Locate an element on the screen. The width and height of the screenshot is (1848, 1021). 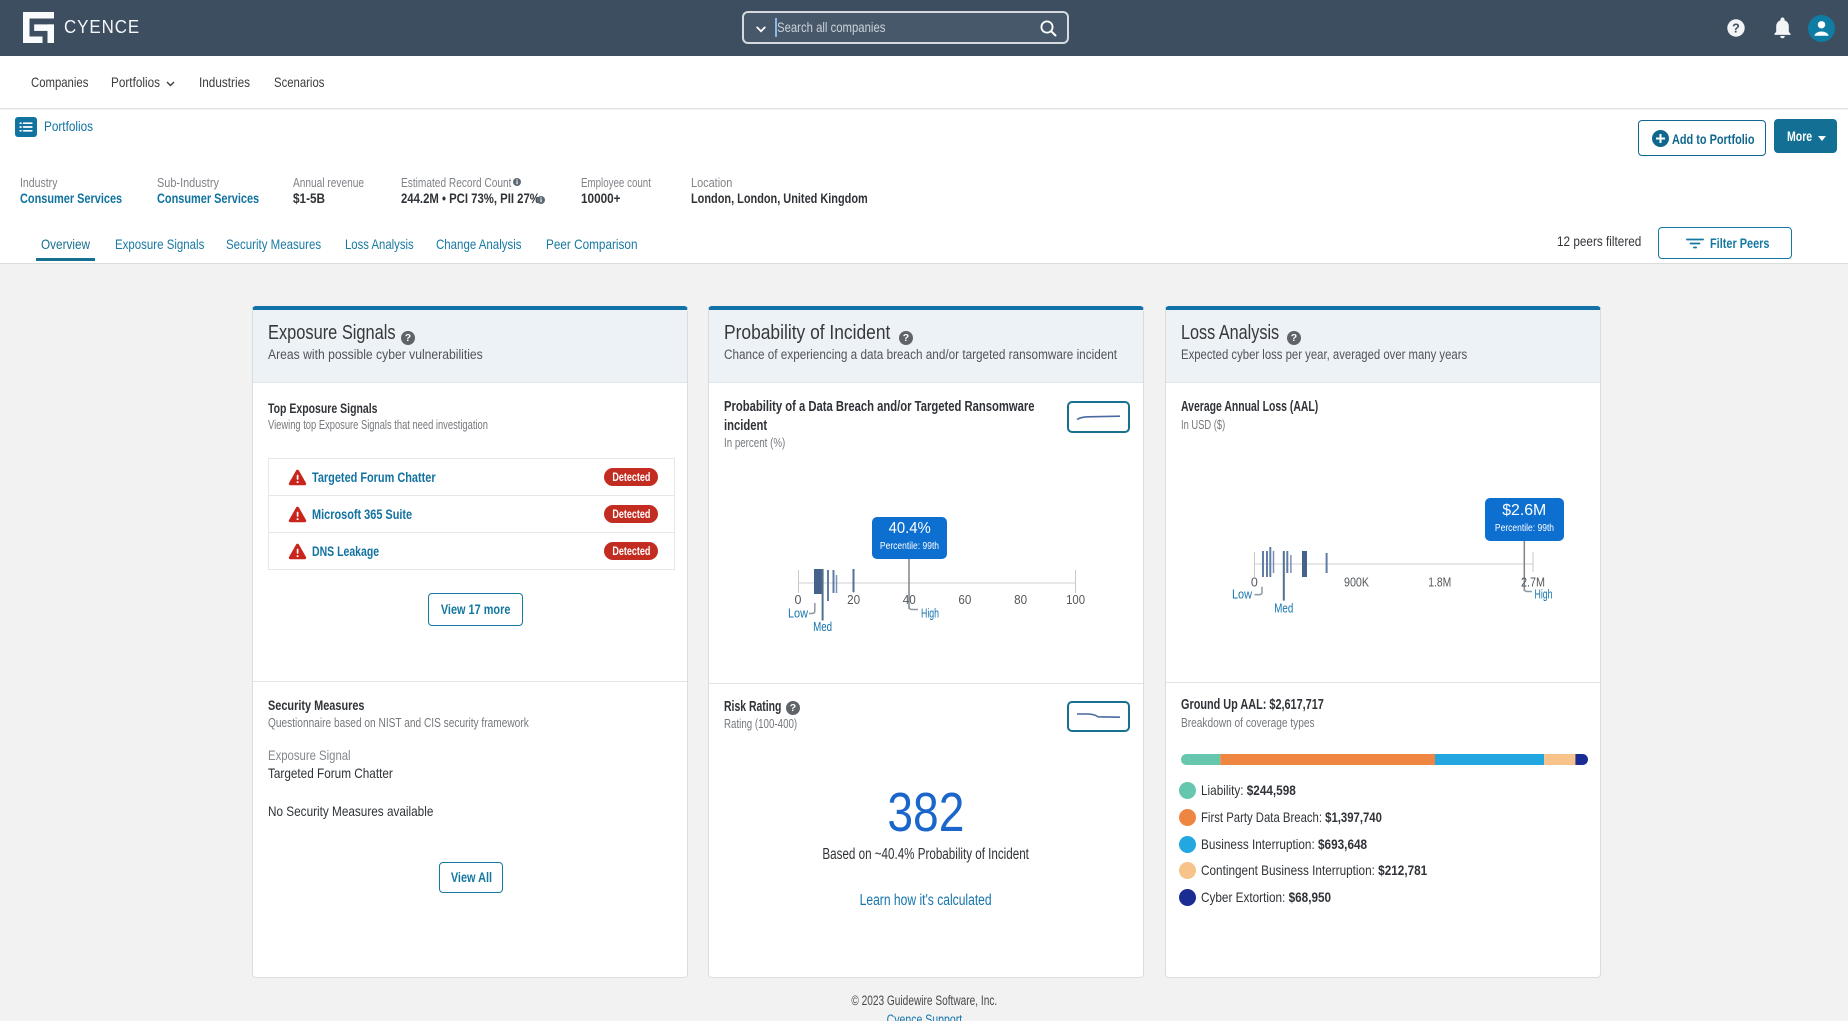
svg-text: 900K is located at coordinates (1357, 583).